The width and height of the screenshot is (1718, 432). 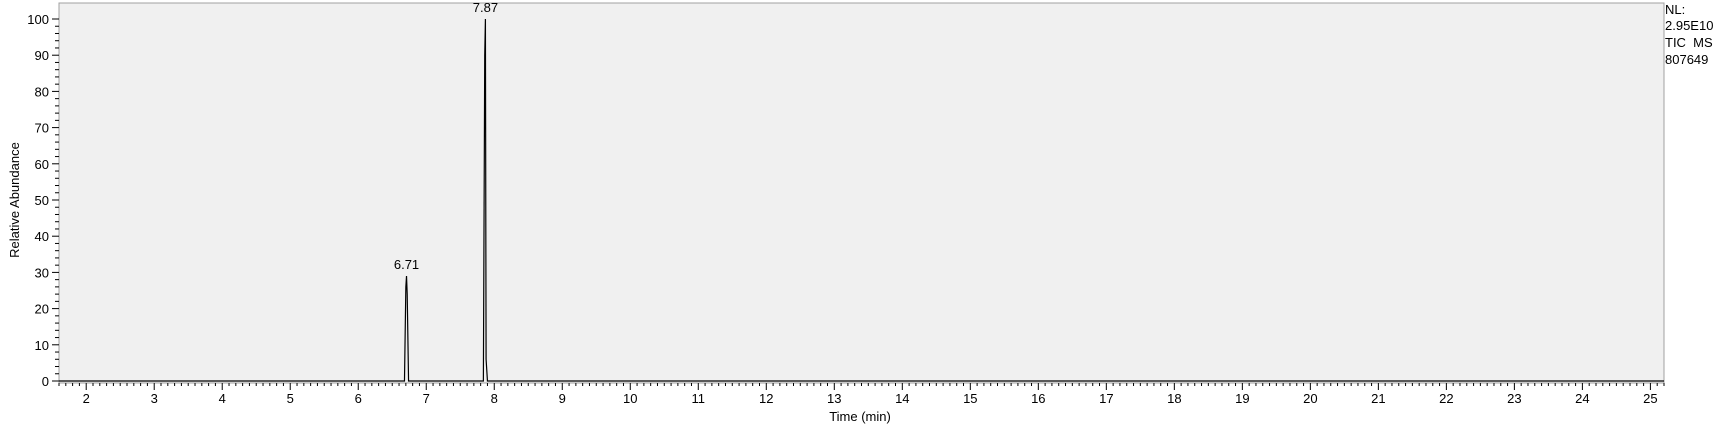 What do you see at coordinates (1378, 398) in the screenshot?
I see `x-tick-label: 21` at bounding box center [1378, 398].